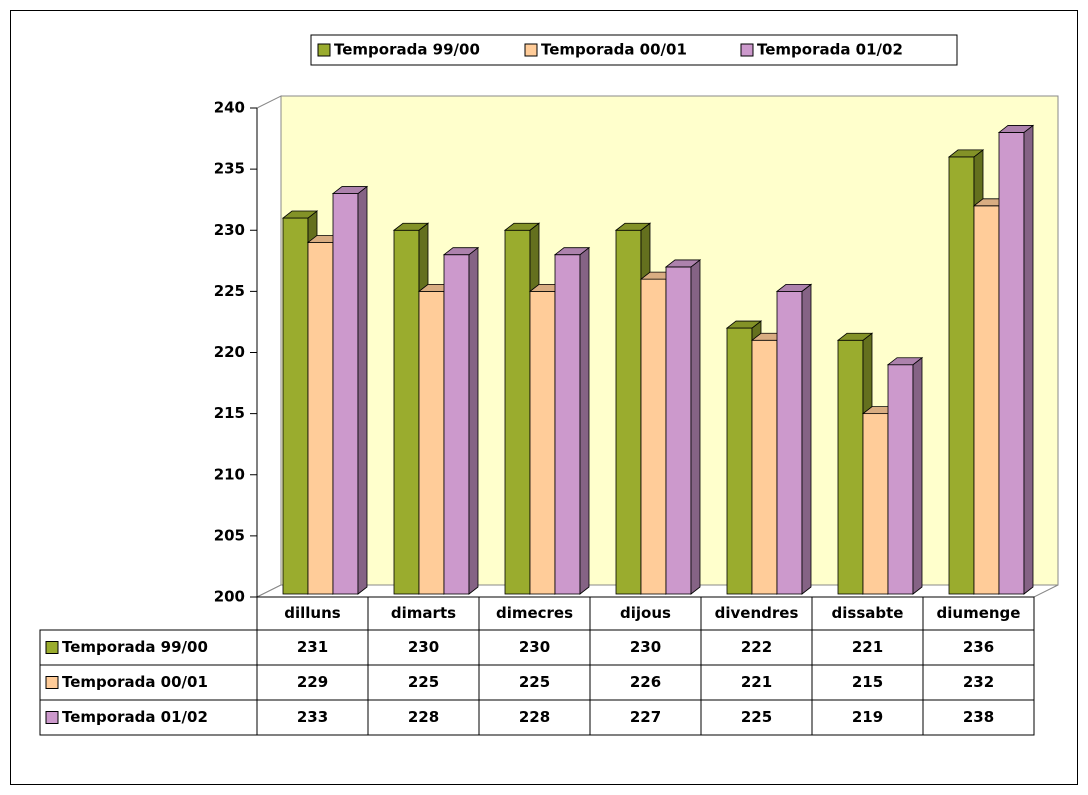 The image size is (1088, 795). I want to click on table-value: 233, so click(312, 717).